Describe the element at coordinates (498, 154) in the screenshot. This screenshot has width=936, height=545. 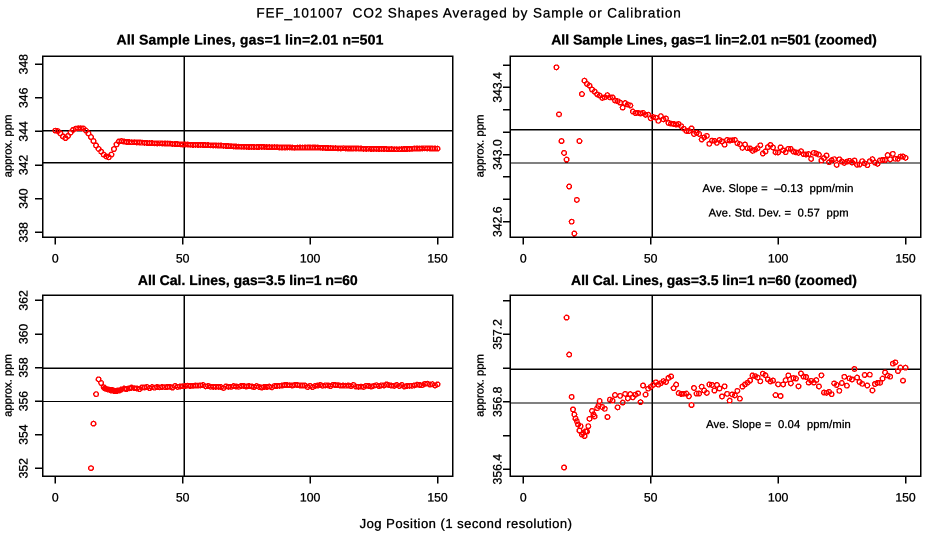
I see `svg-text: 343.0` at that location.